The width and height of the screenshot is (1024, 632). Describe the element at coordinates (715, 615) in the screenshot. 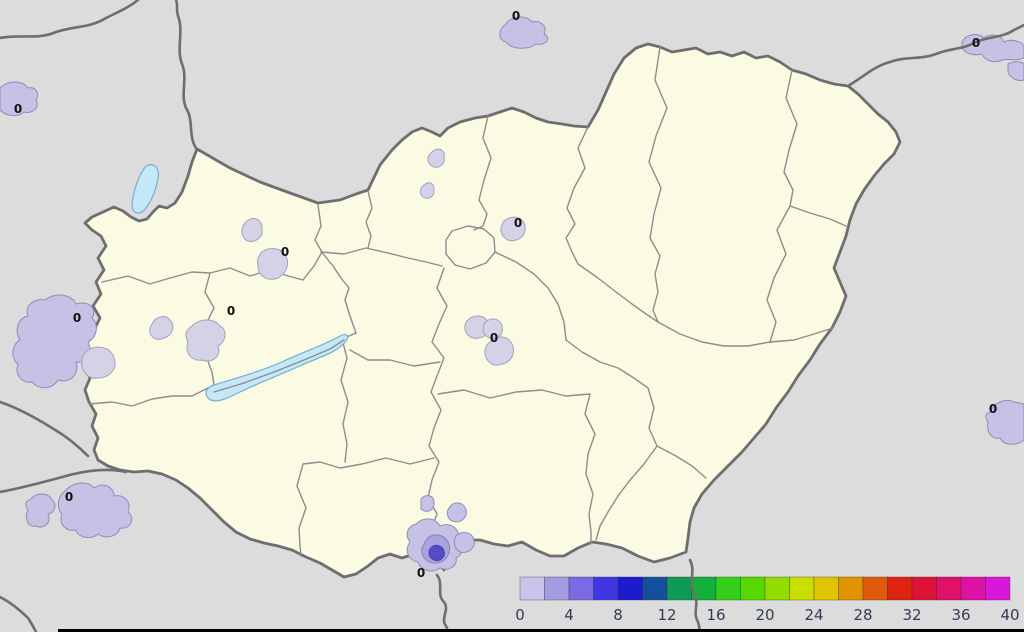

I see `legend-tick-label: 16` at that location.